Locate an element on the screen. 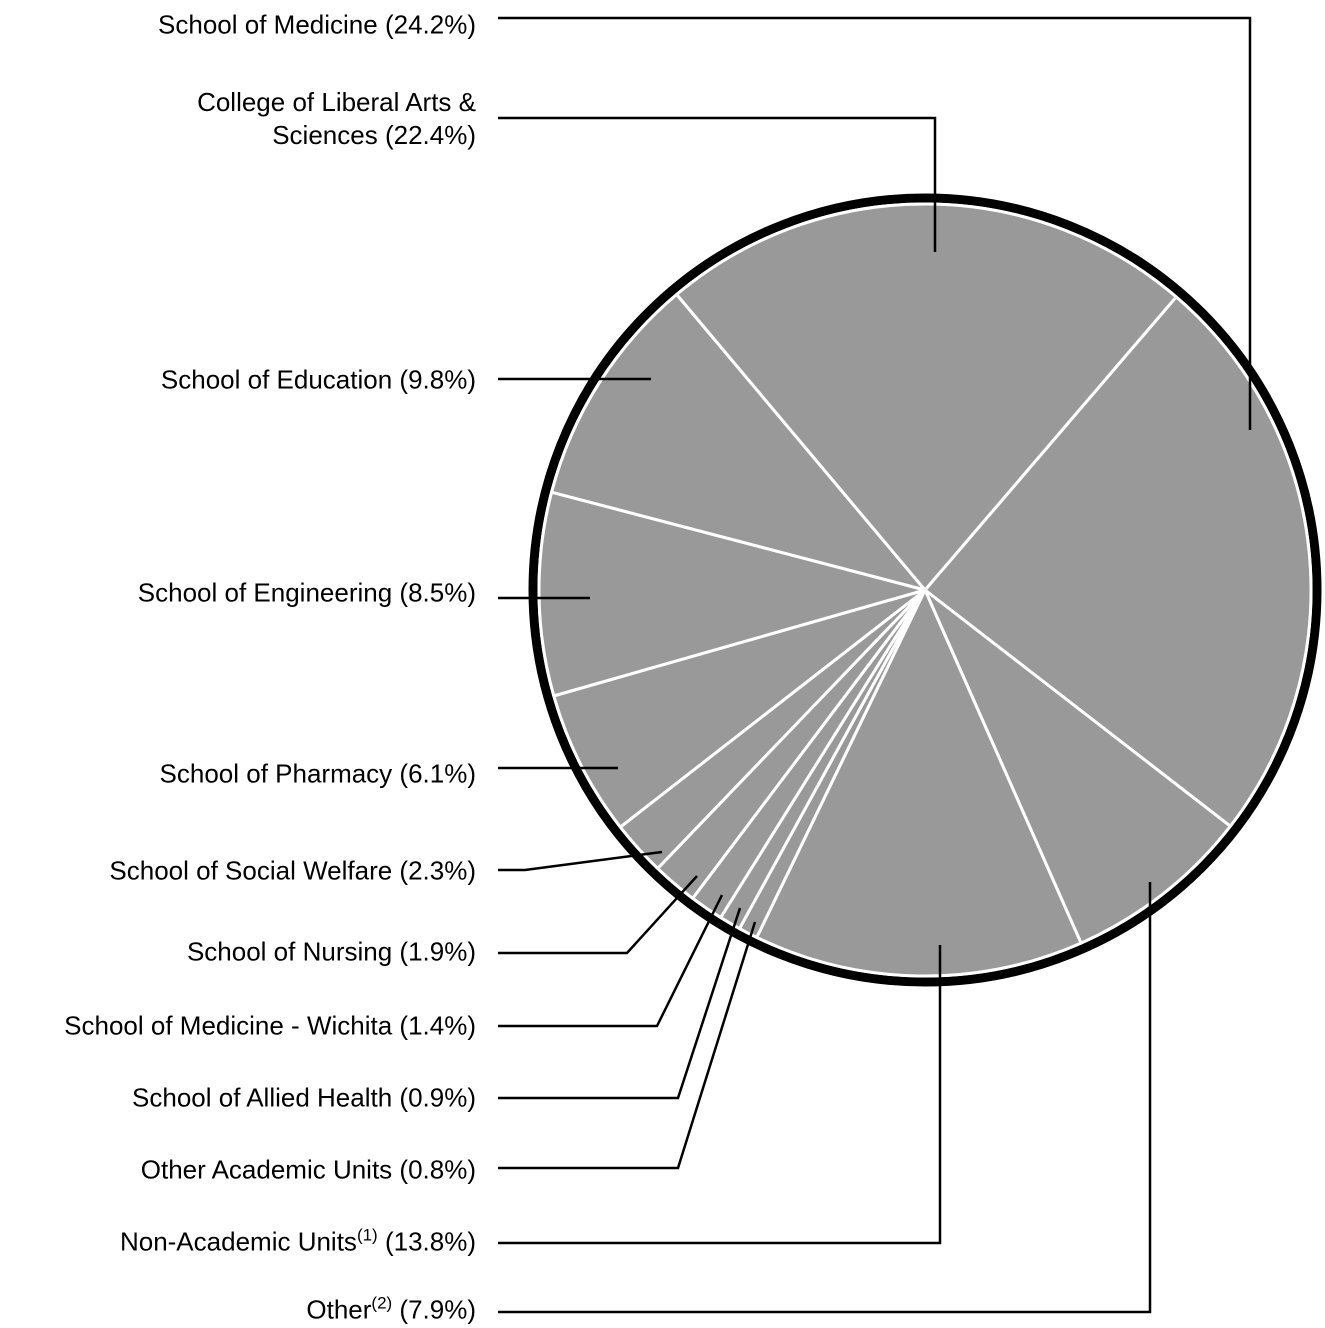 This screenshot has height=1328, width=1325. slice-label: School of Medicine - Wichita (1.4%) is located at coordinates (270, 1026).